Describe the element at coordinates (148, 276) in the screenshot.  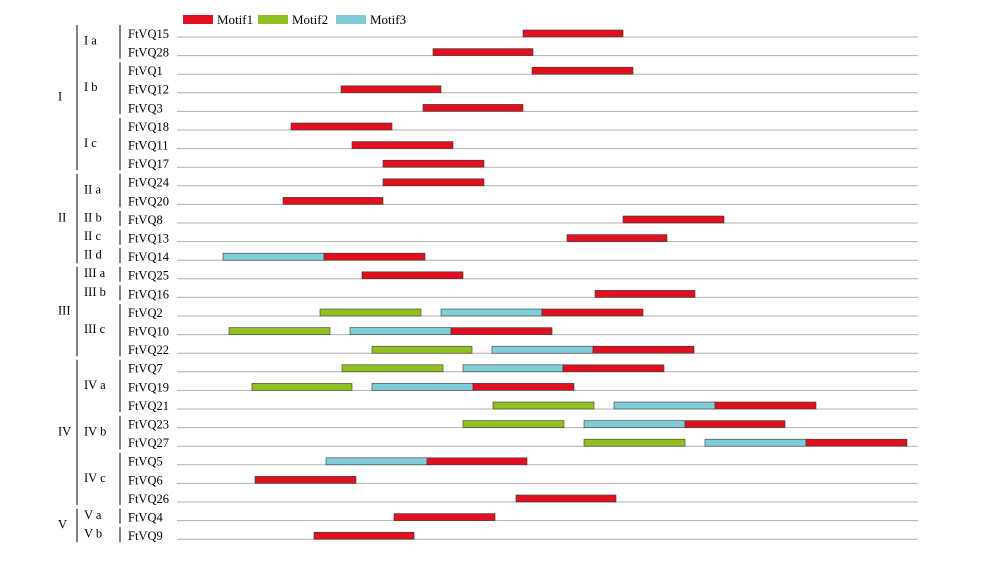
I see `gene-label: FtVQ25` at that location.